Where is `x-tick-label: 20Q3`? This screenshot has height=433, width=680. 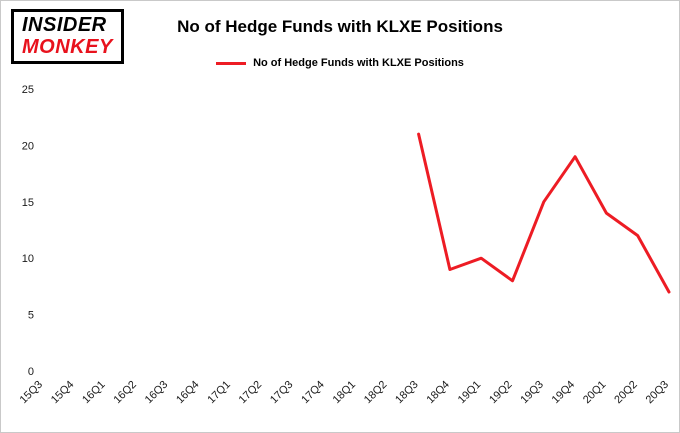 x-tick-label: 20Q3 is located at coordinates (658, 393).